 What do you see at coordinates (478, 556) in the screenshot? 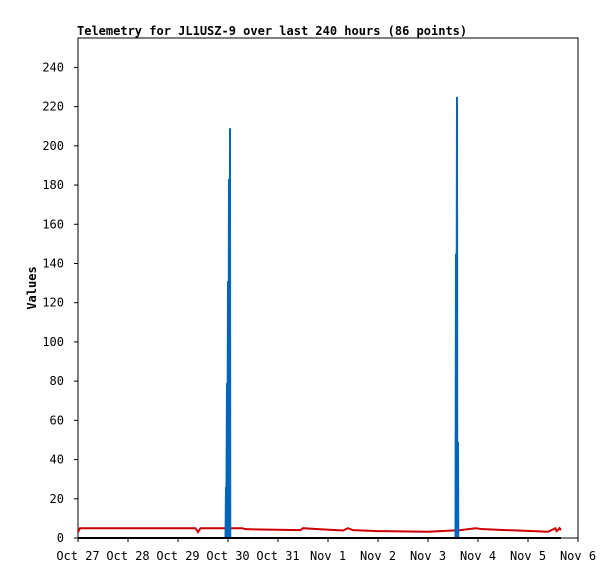
I see `x-tick-label: Nov 4` at bounding box center [478, 556].